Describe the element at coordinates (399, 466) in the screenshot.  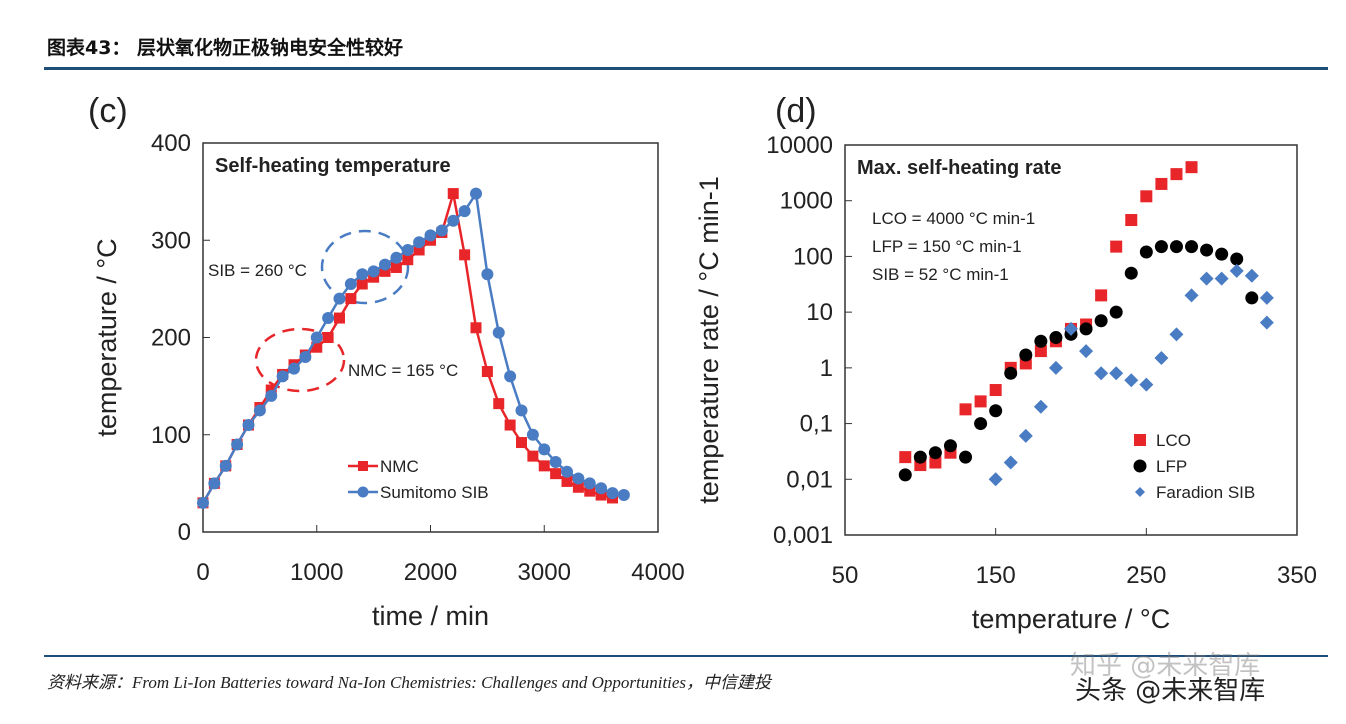
I see `legend-label: NMC` at that location.